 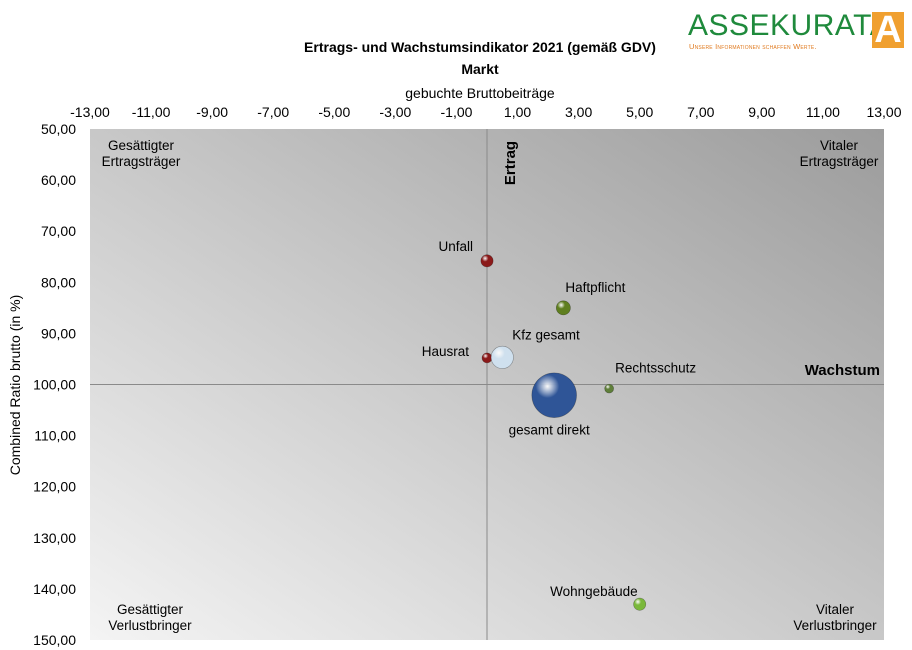 What do you see at coordinates (151, 112) in the screenshot?
I see `x-tick-label: -11,00` at bounding box center [151, 112].